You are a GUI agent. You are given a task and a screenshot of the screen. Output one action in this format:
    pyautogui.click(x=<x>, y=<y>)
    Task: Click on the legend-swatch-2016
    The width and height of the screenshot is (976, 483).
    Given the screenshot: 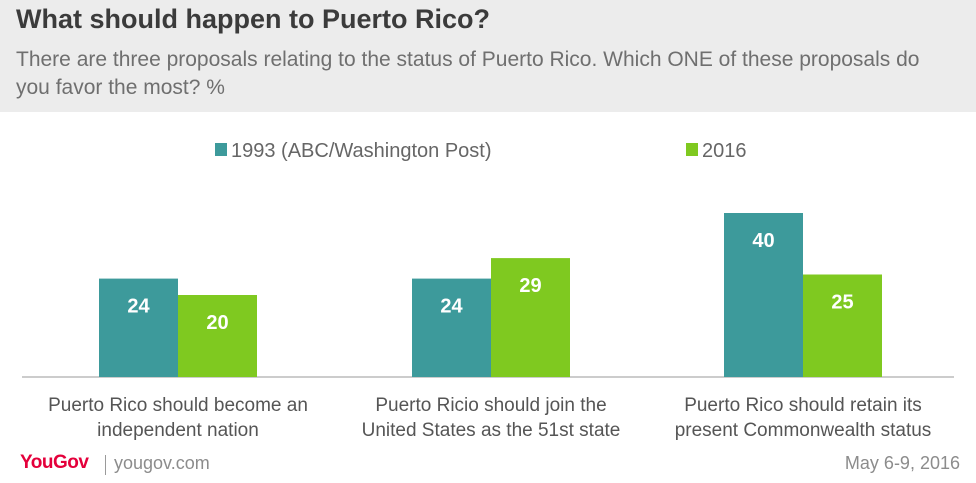 What is the action you would take?
    pyautogui.click(x=692, y=149)
    